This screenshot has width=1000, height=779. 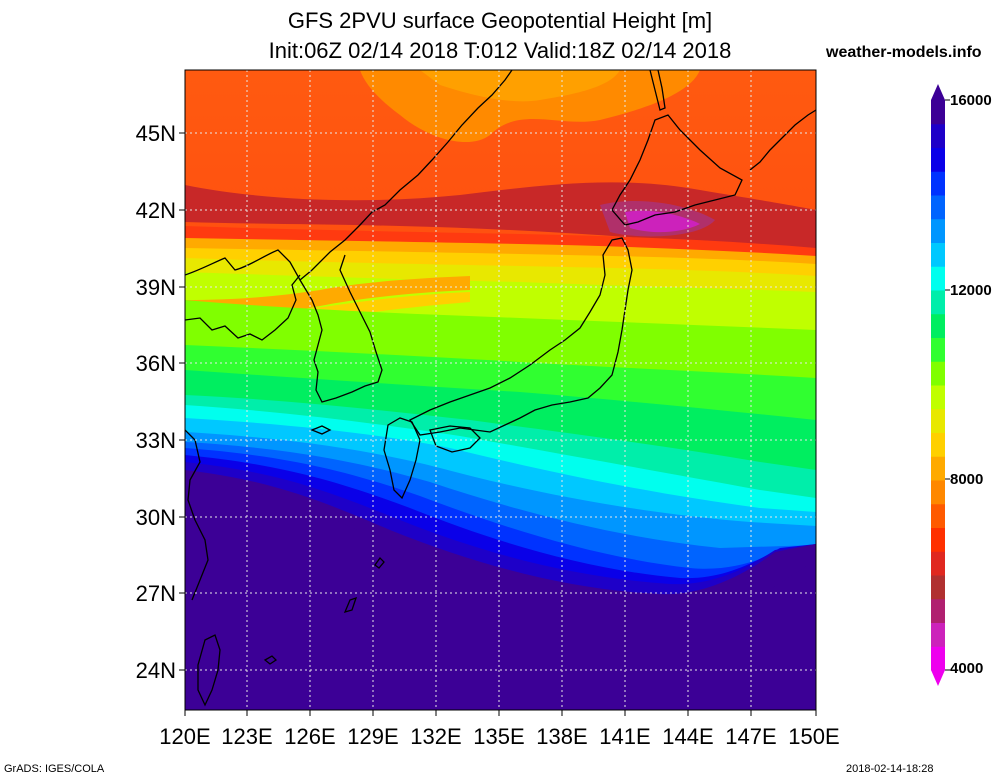 I want to click on title-line-1: GFS 2PVU surface Geopotential Height [m], so click(x=500, y=20).